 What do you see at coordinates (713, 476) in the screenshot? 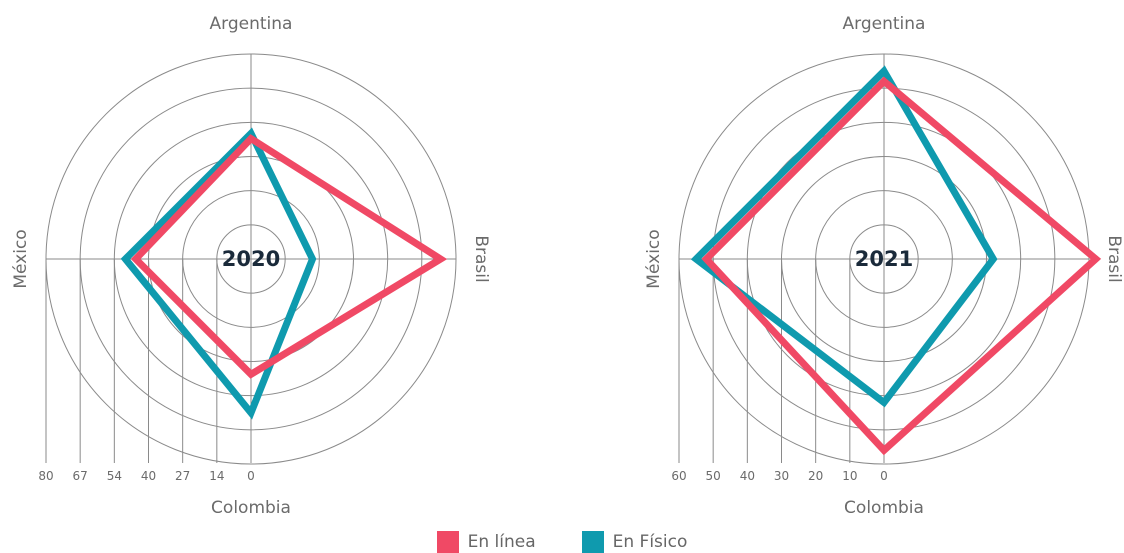
I see `tick-label: 50` at bounding box center [713, 476].